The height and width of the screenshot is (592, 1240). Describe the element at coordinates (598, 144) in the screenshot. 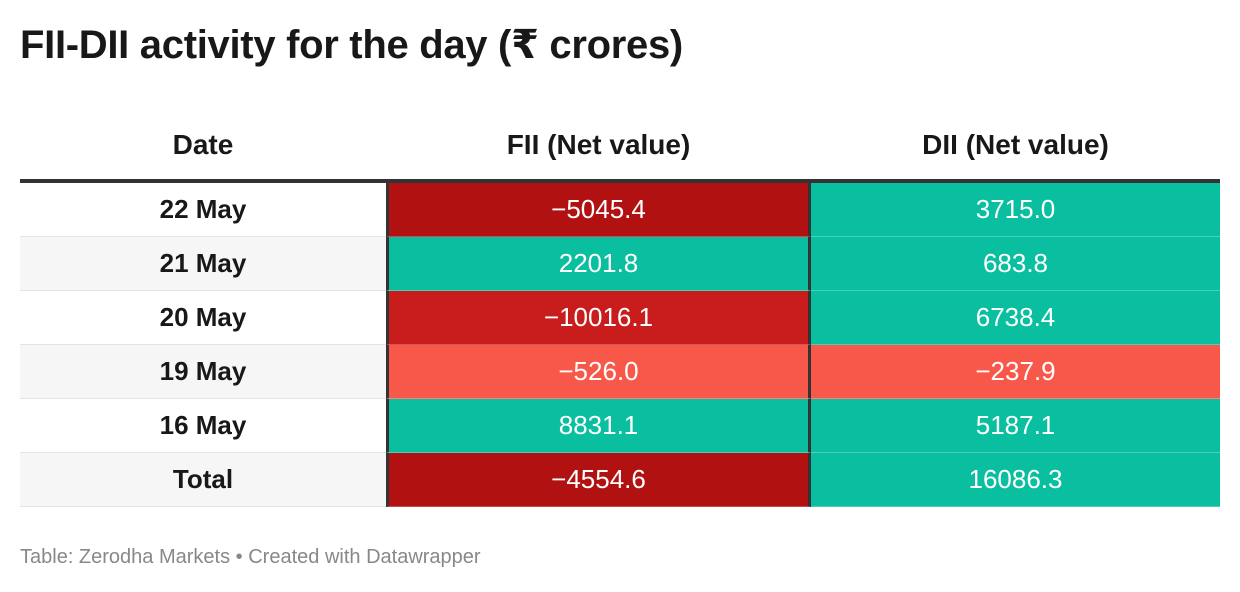

I see `header-fii: FII (Net value)` at that location.